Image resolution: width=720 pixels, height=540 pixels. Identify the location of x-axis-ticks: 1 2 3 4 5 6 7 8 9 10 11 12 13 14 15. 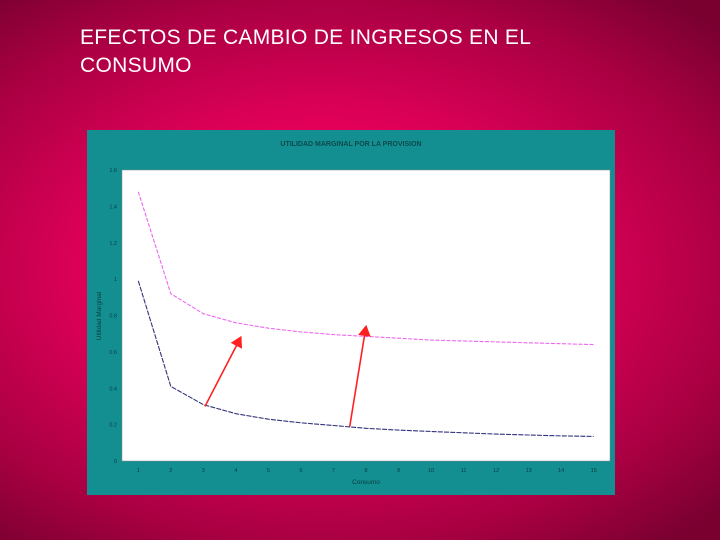
(367, 471).